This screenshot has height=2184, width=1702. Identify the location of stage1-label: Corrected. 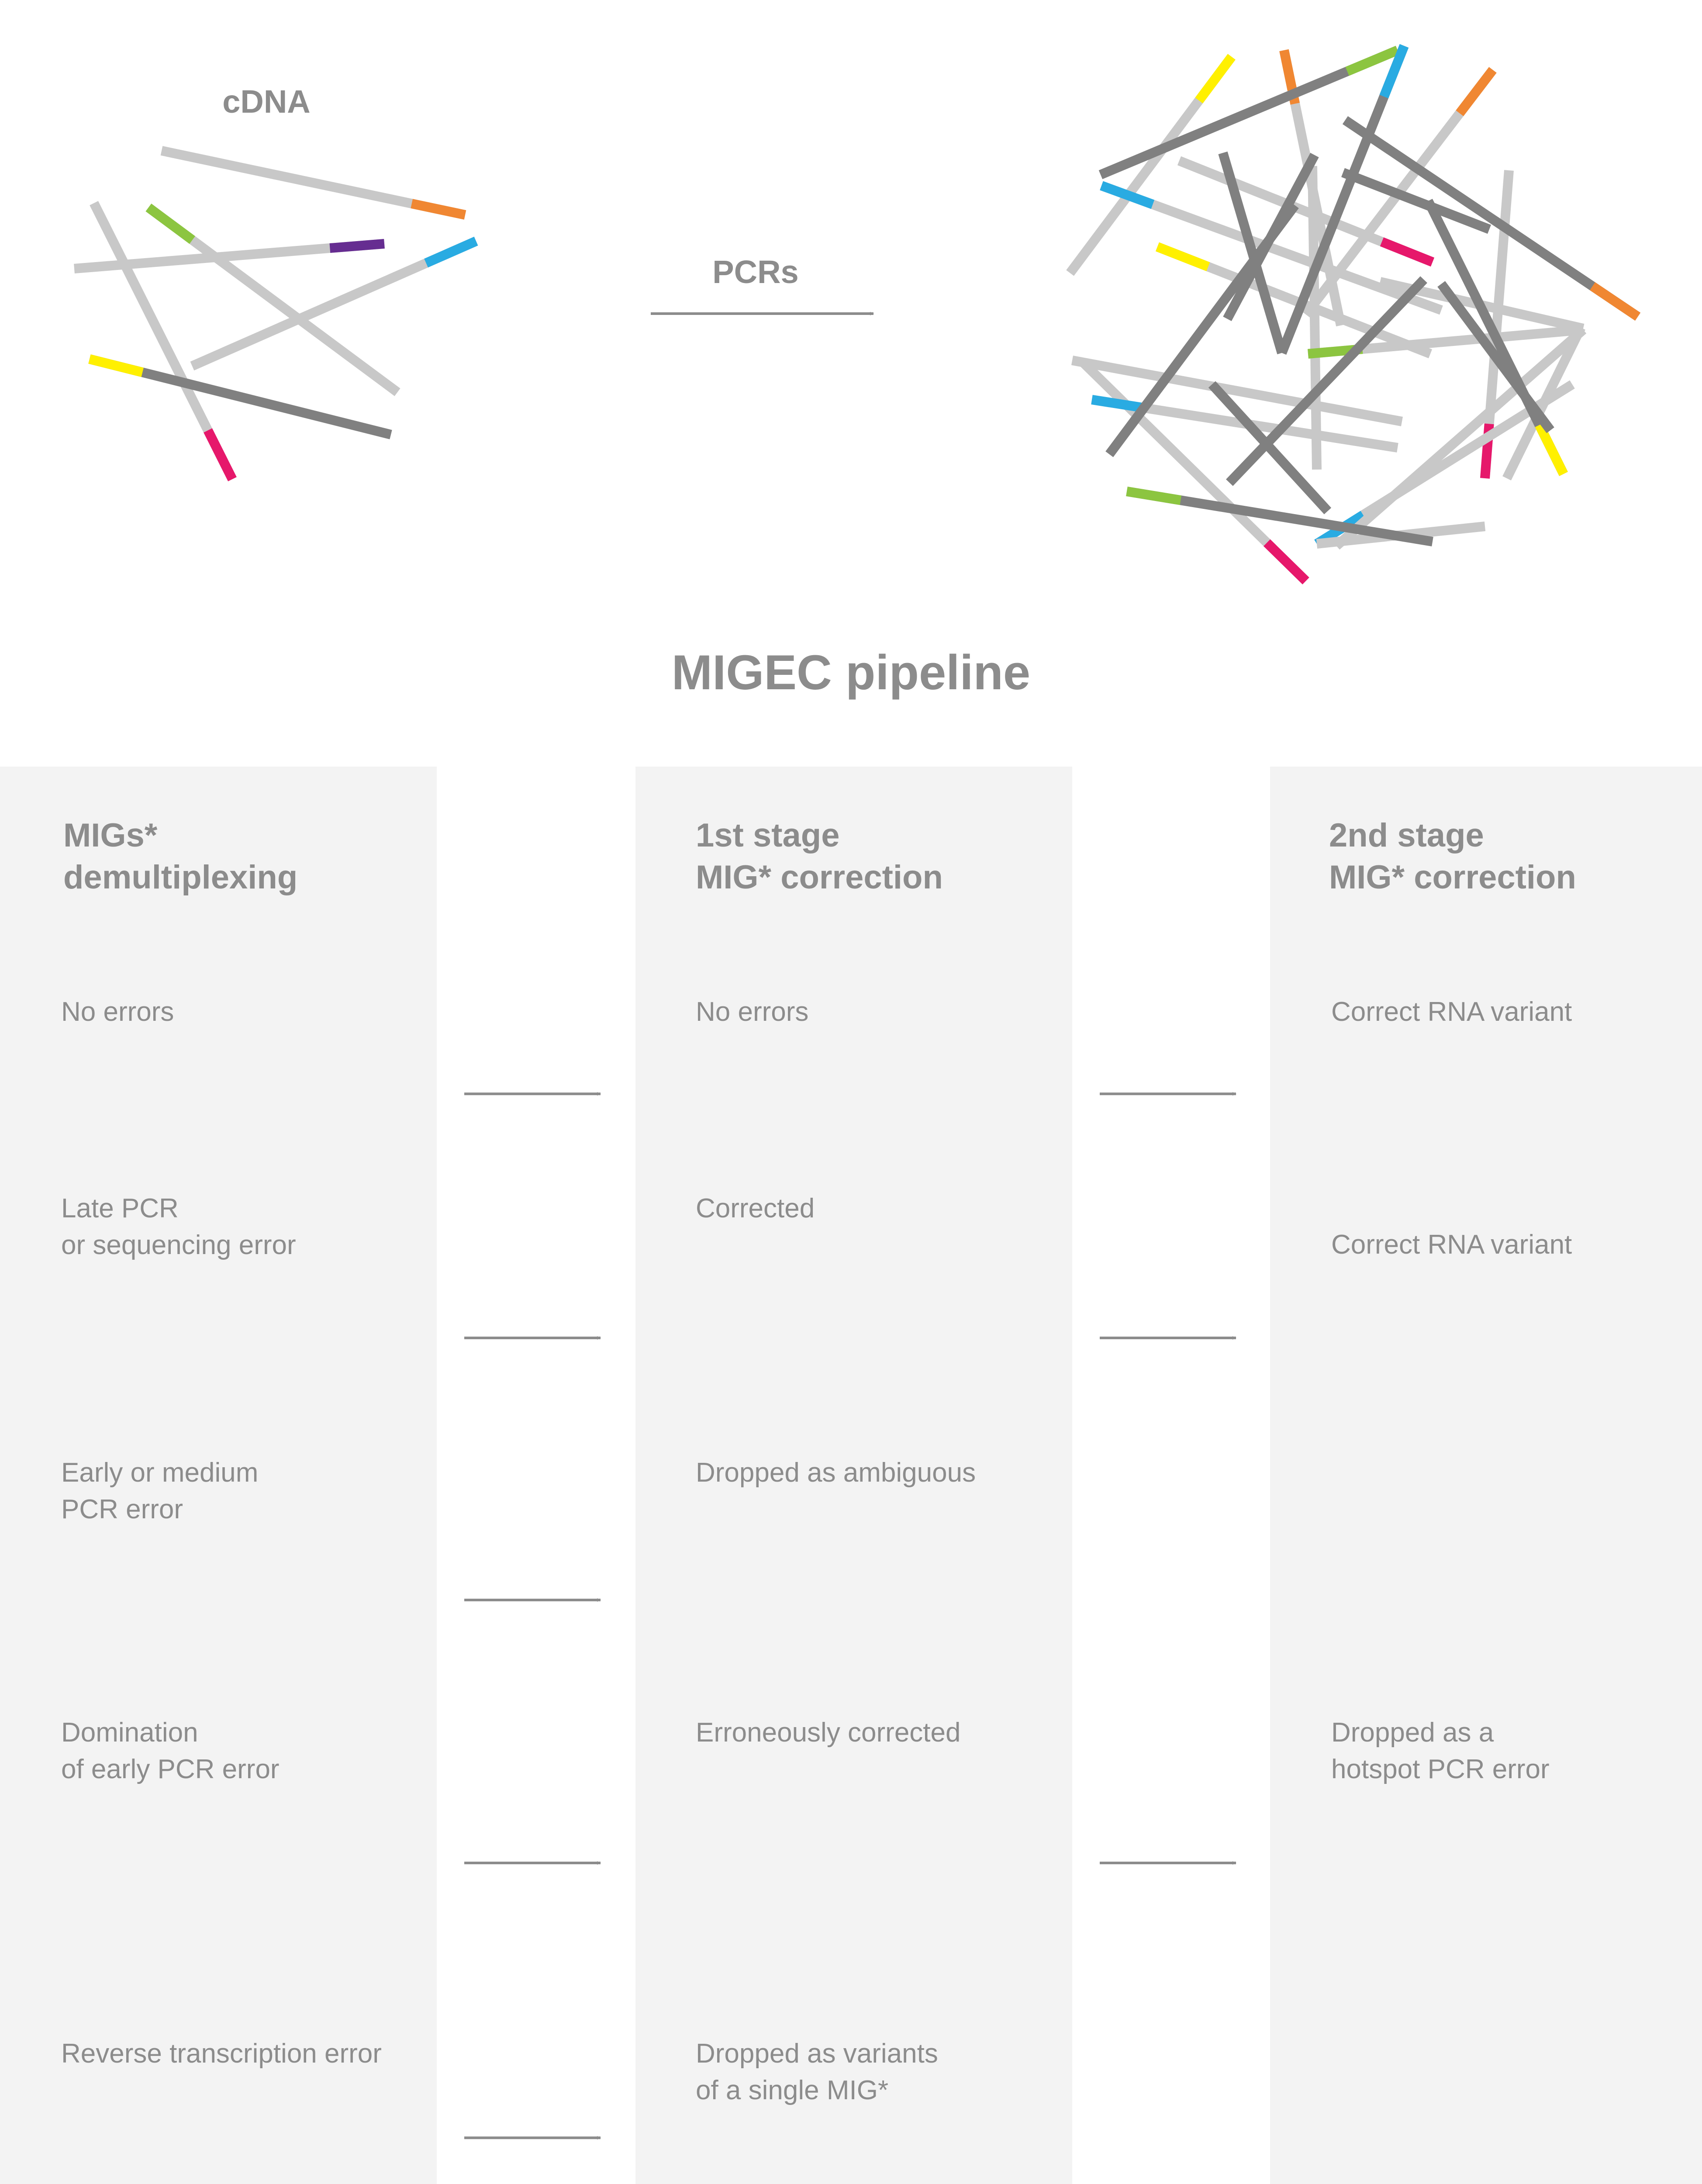
(755, 1208).